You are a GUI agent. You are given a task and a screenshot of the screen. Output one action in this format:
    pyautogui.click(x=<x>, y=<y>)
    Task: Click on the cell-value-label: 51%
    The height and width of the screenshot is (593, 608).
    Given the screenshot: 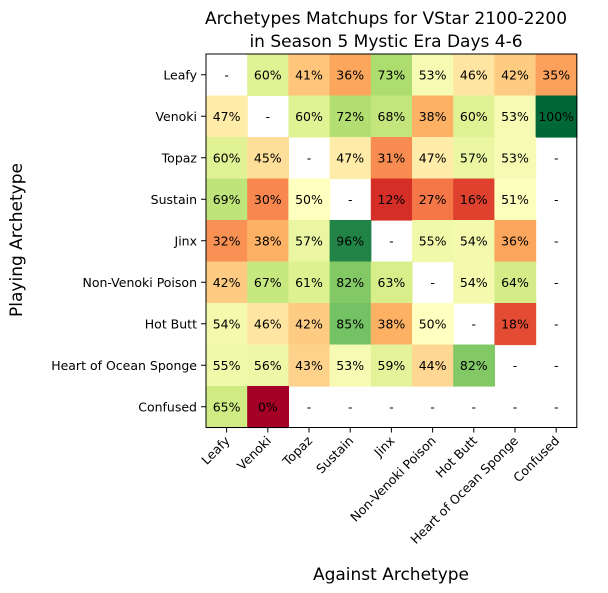 What is the action you would take?
    pyautogui.click(x=515, y=199)
    